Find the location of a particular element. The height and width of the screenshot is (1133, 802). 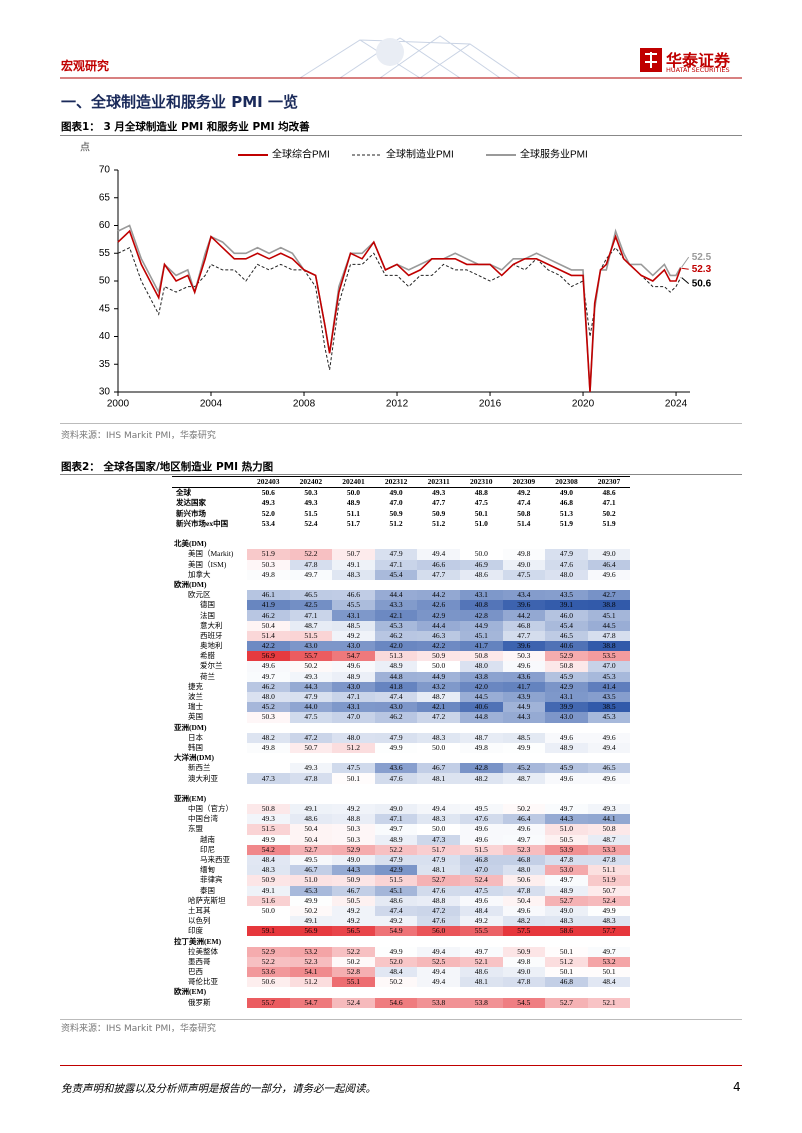

end-label: 50.6 is located at coordinates (702, 283).